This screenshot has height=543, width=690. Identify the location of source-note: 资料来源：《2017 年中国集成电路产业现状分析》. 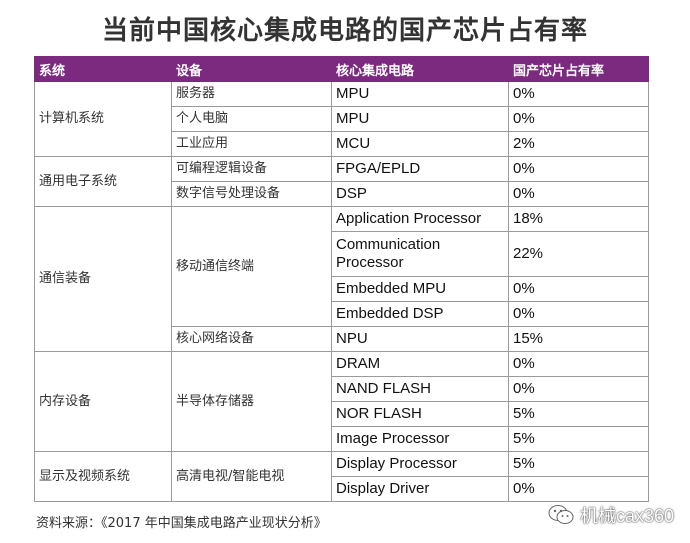
(181, 523).